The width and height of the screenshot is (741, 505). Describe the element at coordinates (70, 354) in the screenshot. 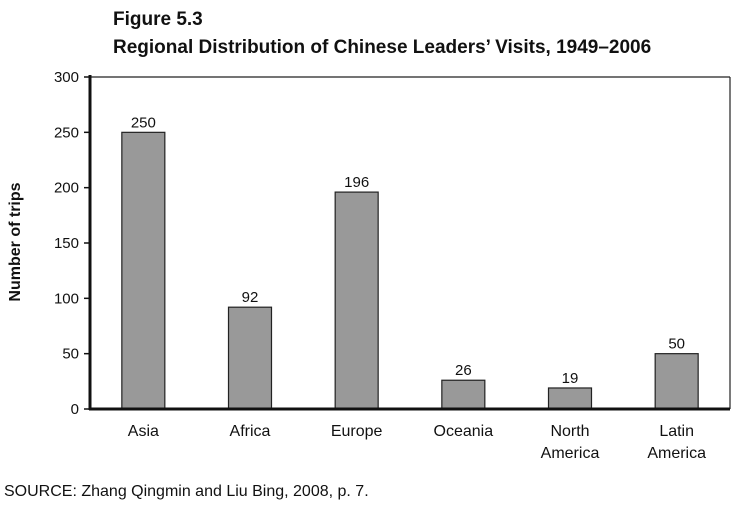

I see `y-tick-label: 50` at that location.